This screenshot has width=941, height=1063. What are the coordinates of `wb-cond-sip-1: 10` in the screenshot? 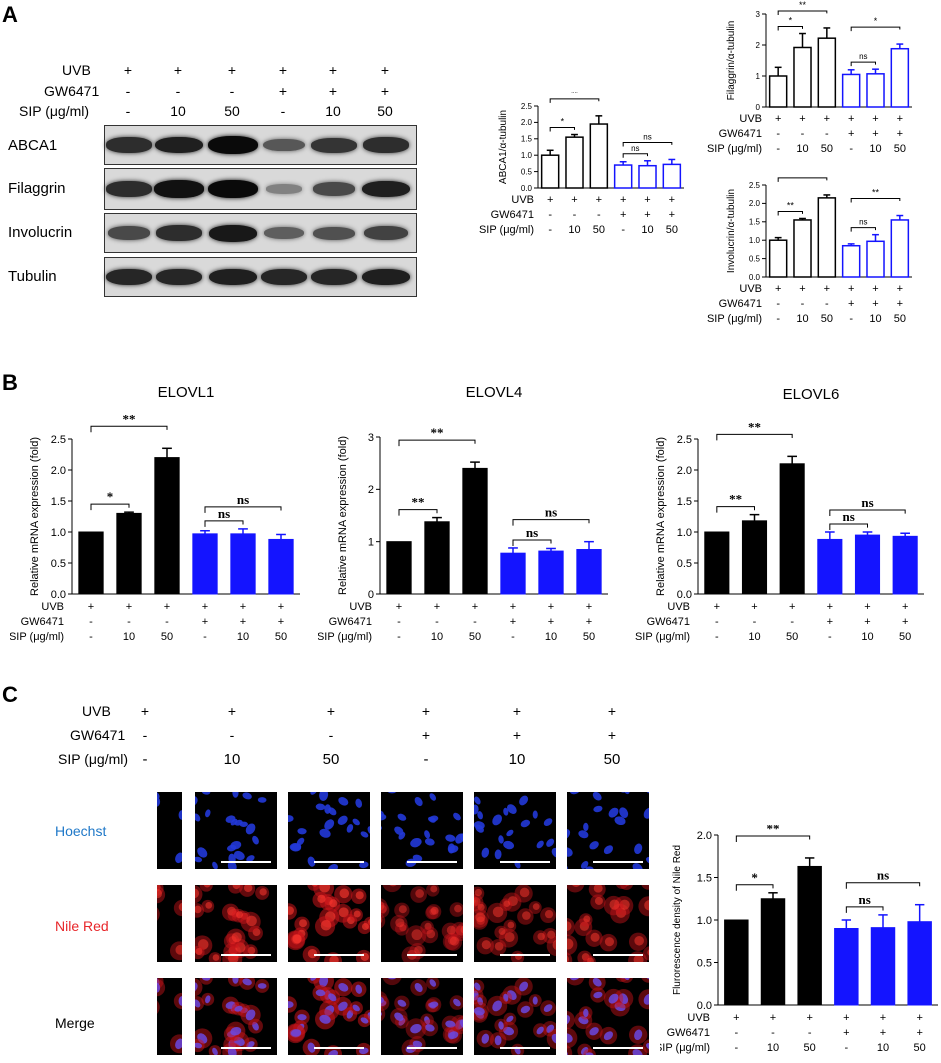 It's located at (178, 111).